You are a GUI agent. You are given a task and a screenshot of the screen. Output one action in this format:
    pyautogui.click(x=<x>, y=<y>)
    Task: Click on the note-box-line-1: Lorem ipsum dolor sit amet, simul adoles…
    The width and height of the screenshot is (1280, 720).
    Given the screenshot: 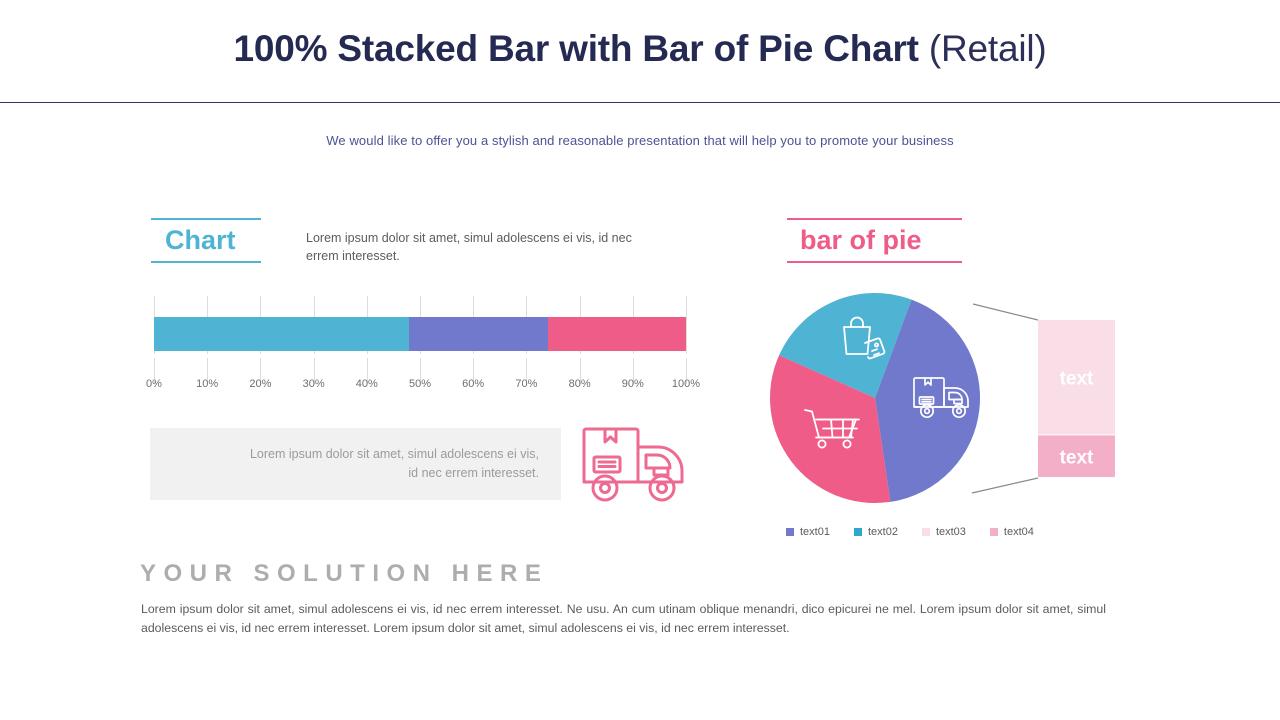 What is the action you would take?
    pyautogui.click(x=394, y=454)
    